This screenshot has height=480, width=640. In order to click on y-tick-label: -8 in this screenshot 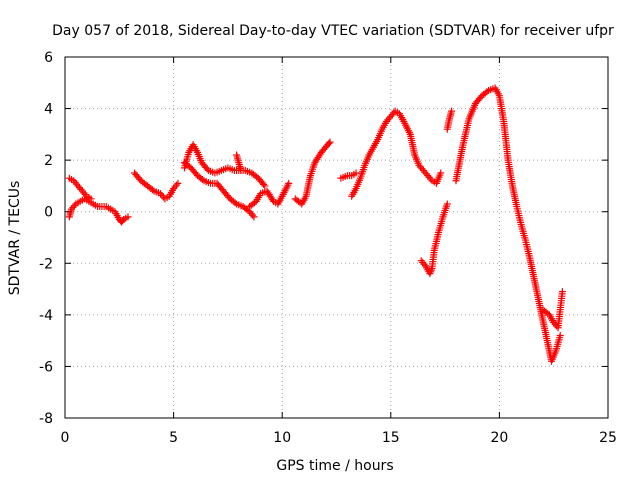, I will do `click(46, 419)`.